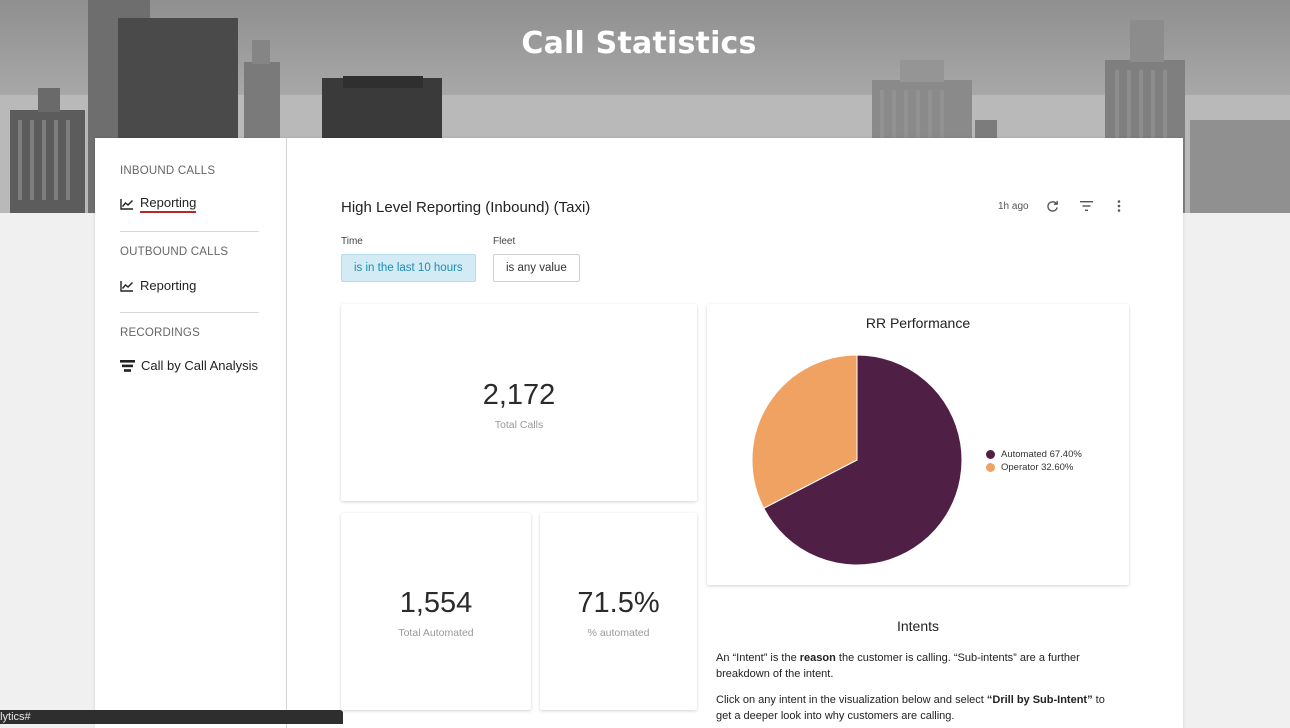 Image resolution: width=1290 pixels, height=728 pixels. What do you see at coordinates (817, 658) in the screenshot?
I see `intents-text-bold: reason` at bounding box center [817, 658].